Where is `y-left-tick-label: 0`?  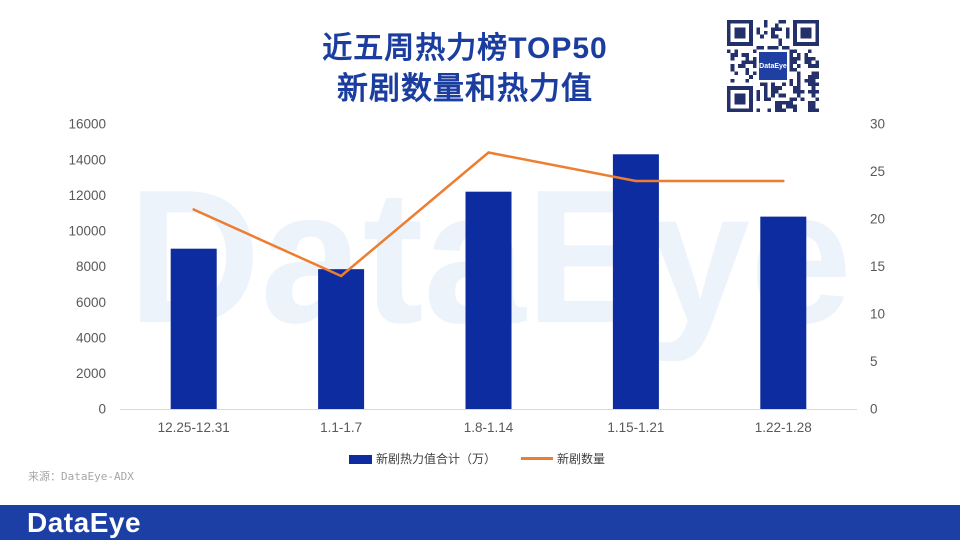
y-left-tick-label: 0 is located at coordinates (102, 409).